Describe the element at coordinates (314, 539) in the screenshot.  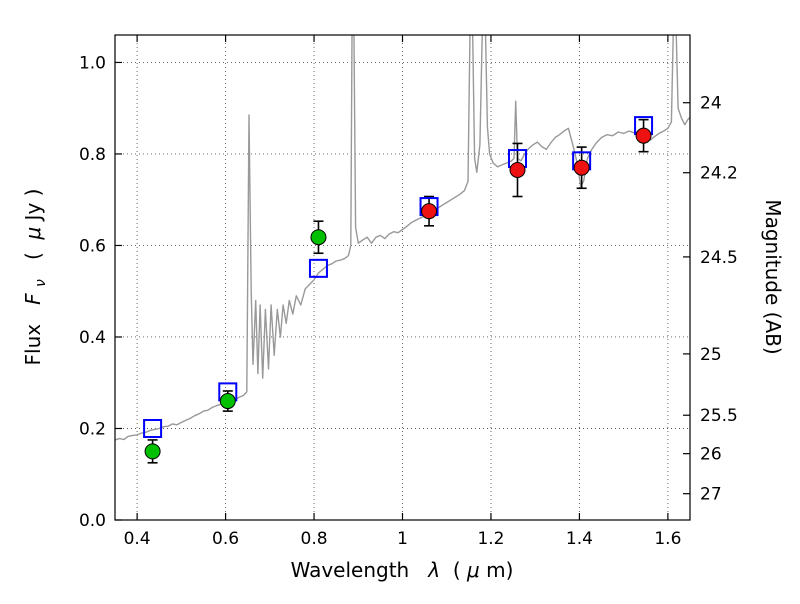
I see `x-tick-label: 0.8` at that location.